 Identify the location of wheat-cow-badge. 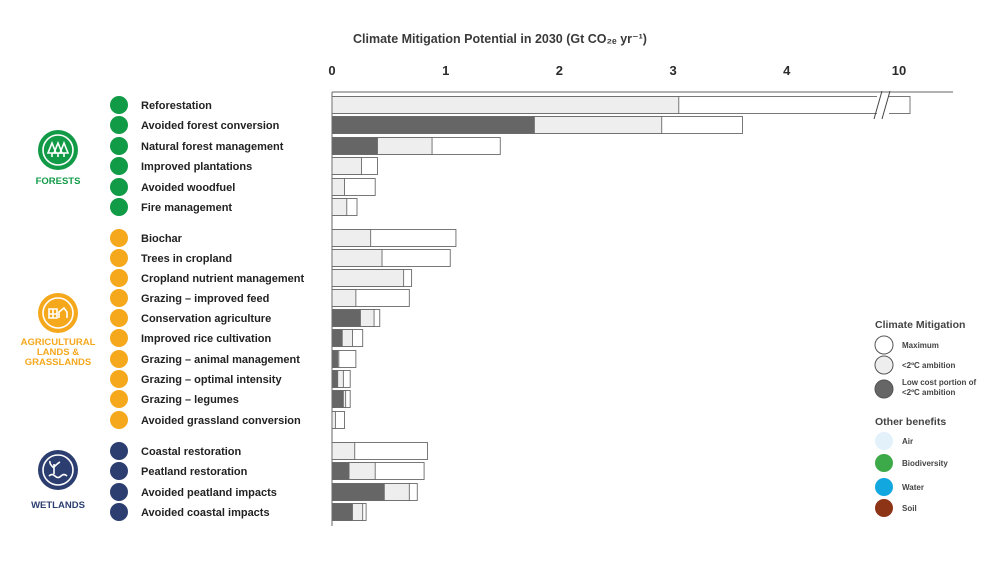
(58, 313).